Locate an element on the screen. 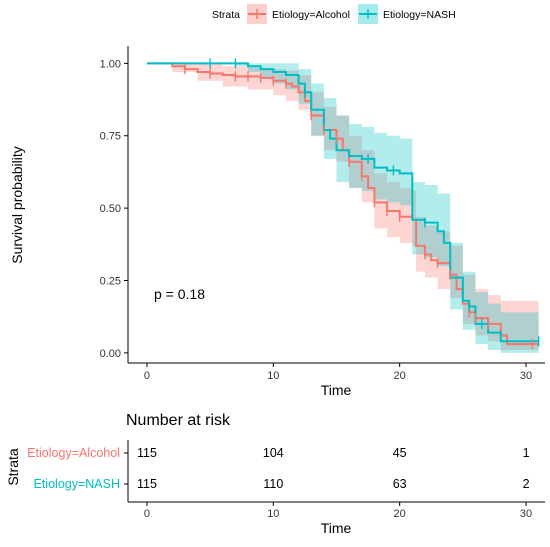 This screenshot has width=550, height=547. y-tick-label: 0.00 is located at coordinates (110, 354).